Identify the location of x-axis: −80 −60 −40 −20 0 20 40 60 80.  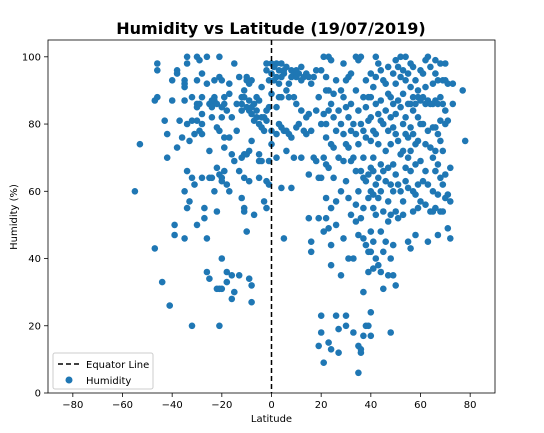
(269, 402).